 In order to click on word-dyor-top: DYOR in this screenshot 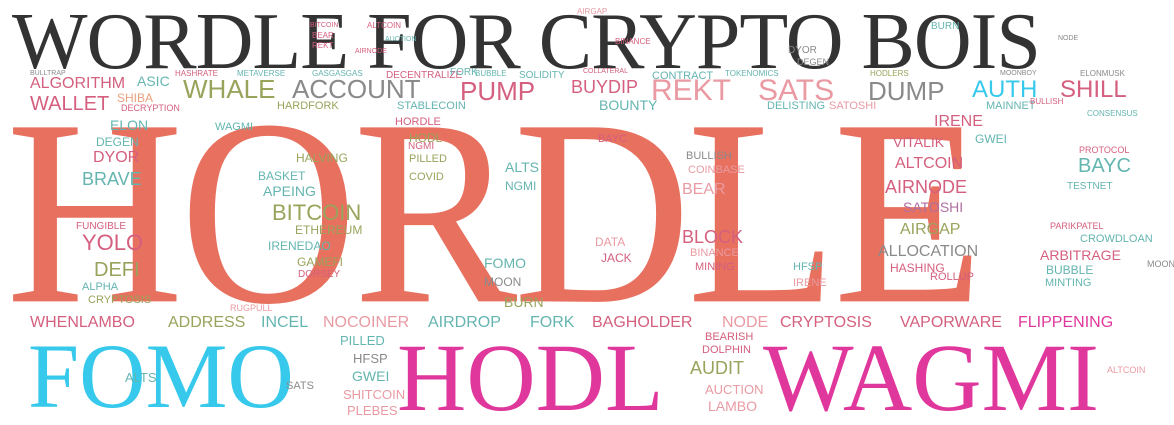, I will do `click(802, 50)`.